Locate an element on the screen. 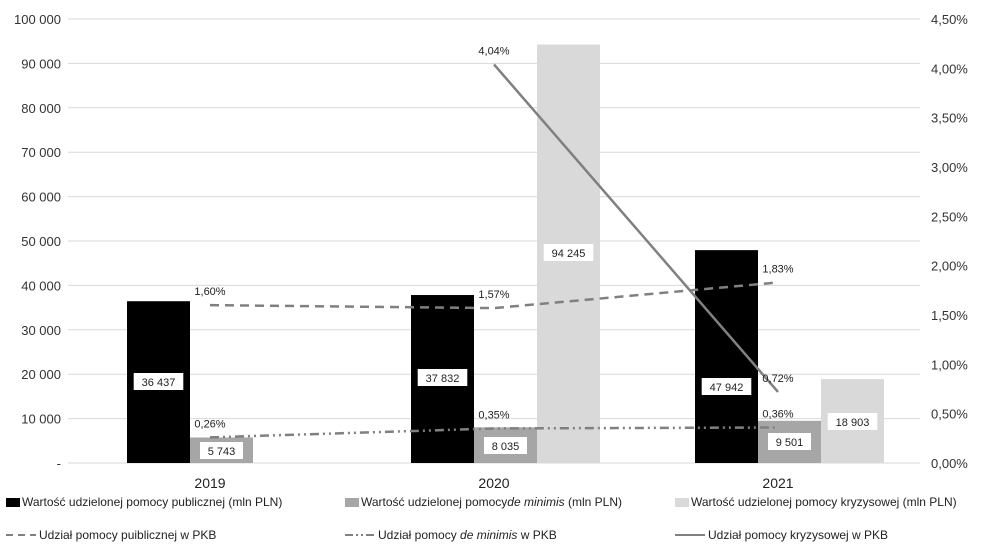 The width and height of the screenshot is (991, 544). data-label: 18 903 is located at coordinates (853, 423).